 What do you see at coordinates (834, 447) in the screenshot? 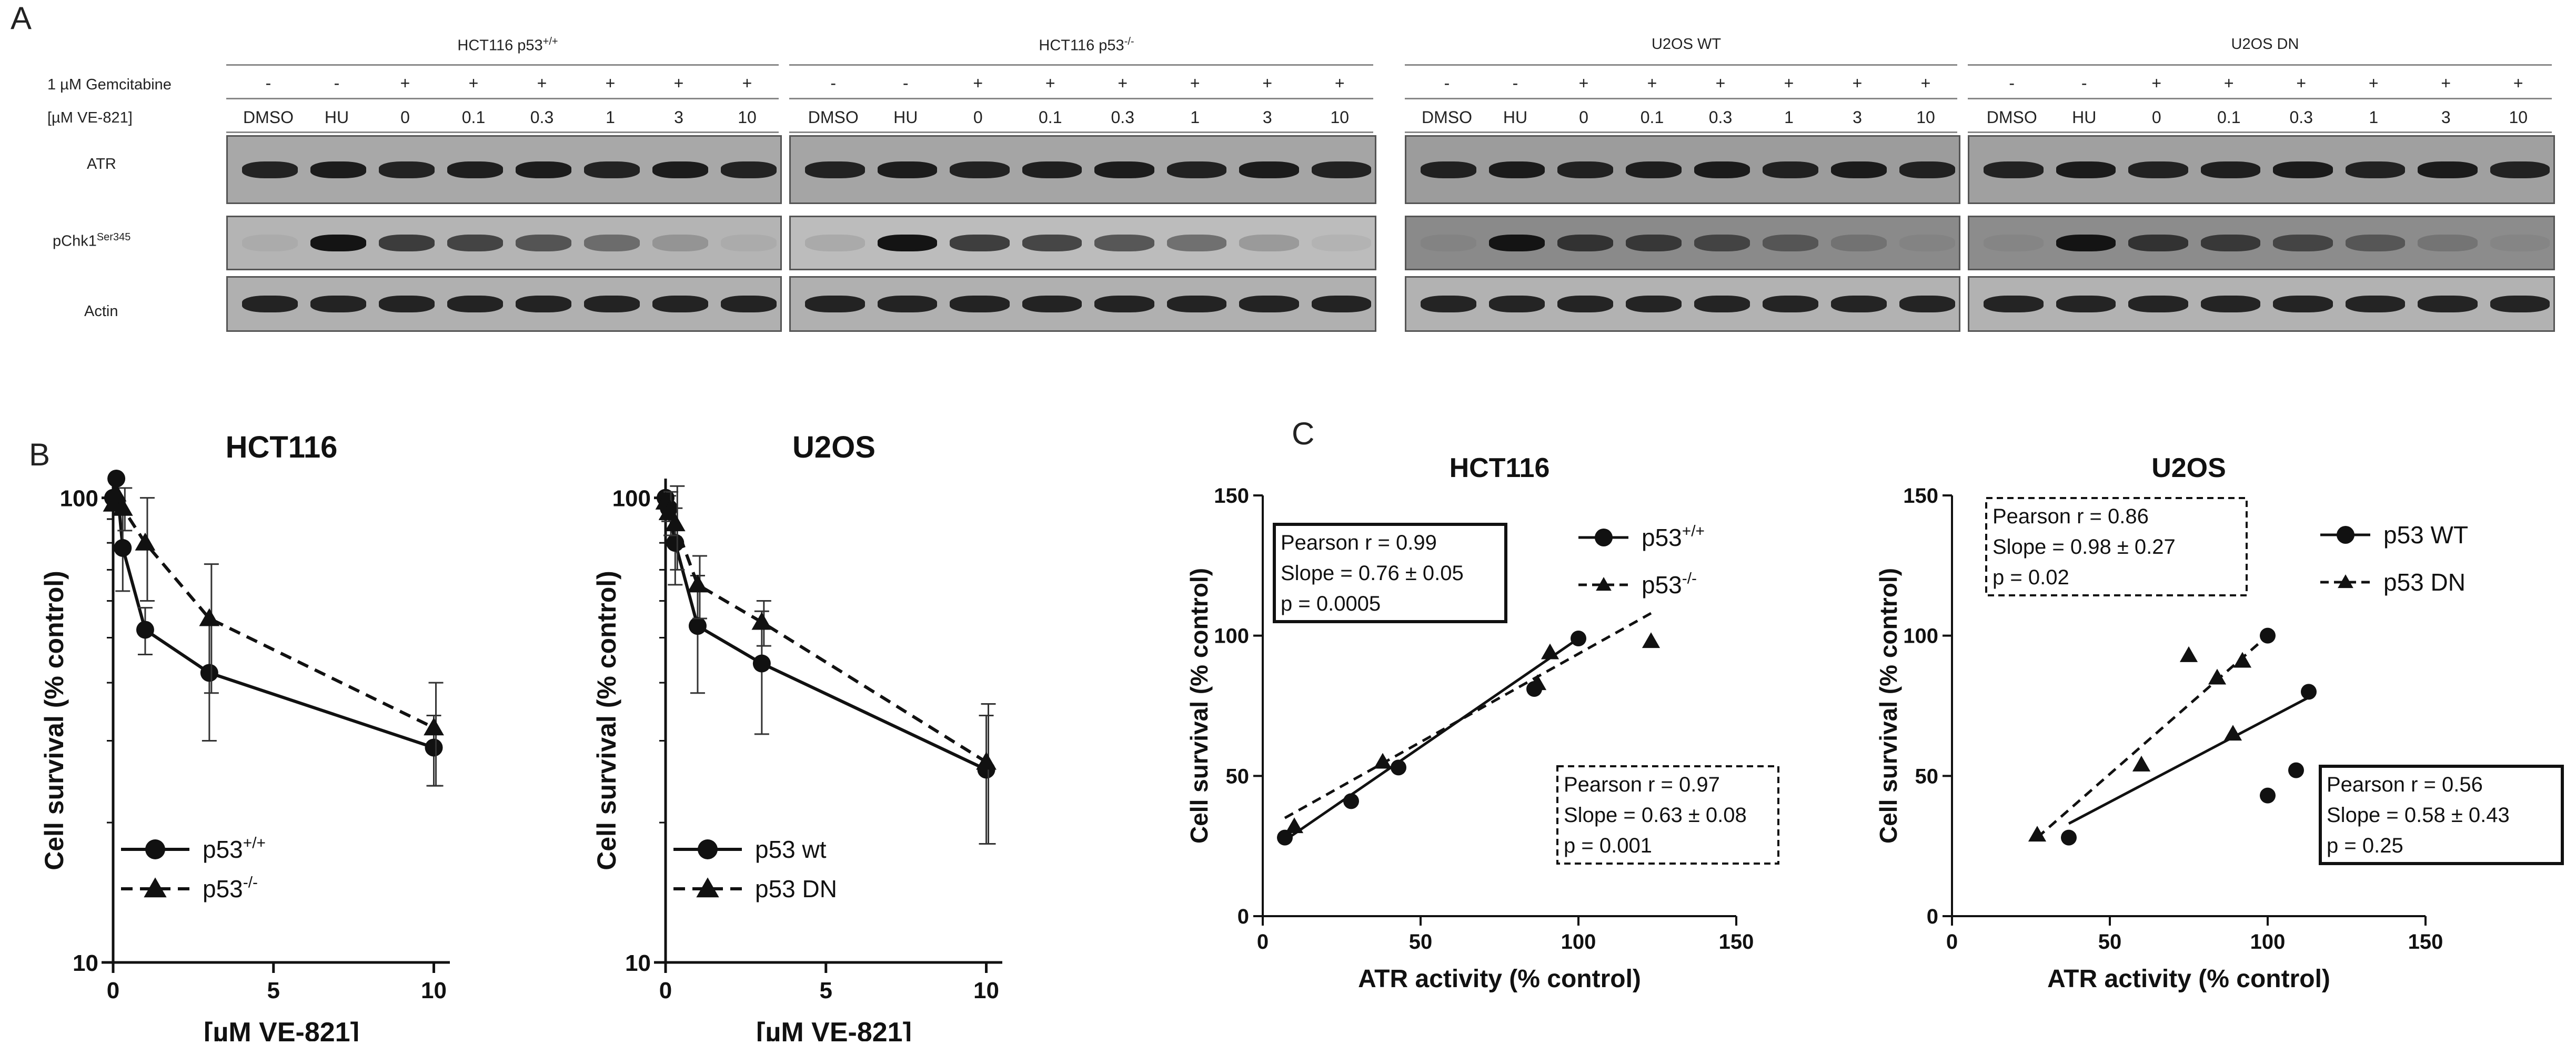
I see `chart-title: U2OS` at bounding box center [834, 447].